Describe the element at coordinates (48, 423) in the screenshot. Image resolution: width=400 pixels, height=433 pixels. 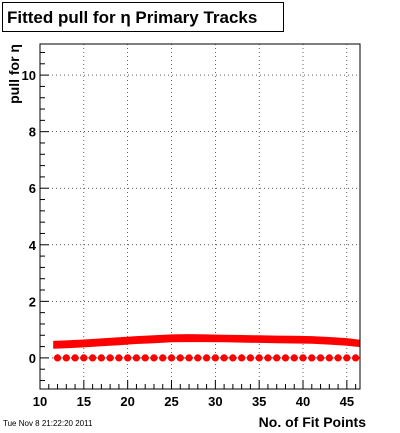
I see `timestamp: Tue Nov 8 21:22:20 2011` at that location.